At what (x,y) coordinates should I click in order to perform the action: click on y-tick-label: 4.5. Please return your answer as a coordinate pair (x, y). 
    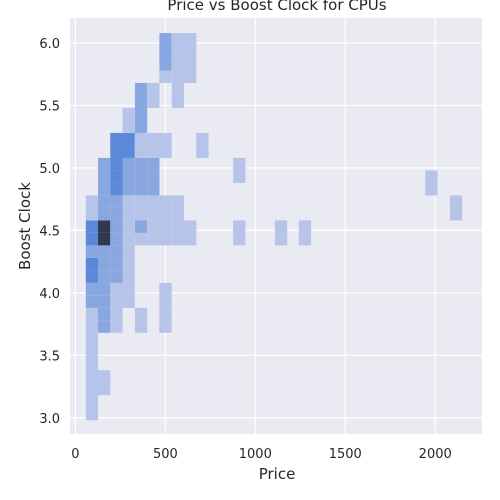
    Looking at the image, I should click on (49, 231).